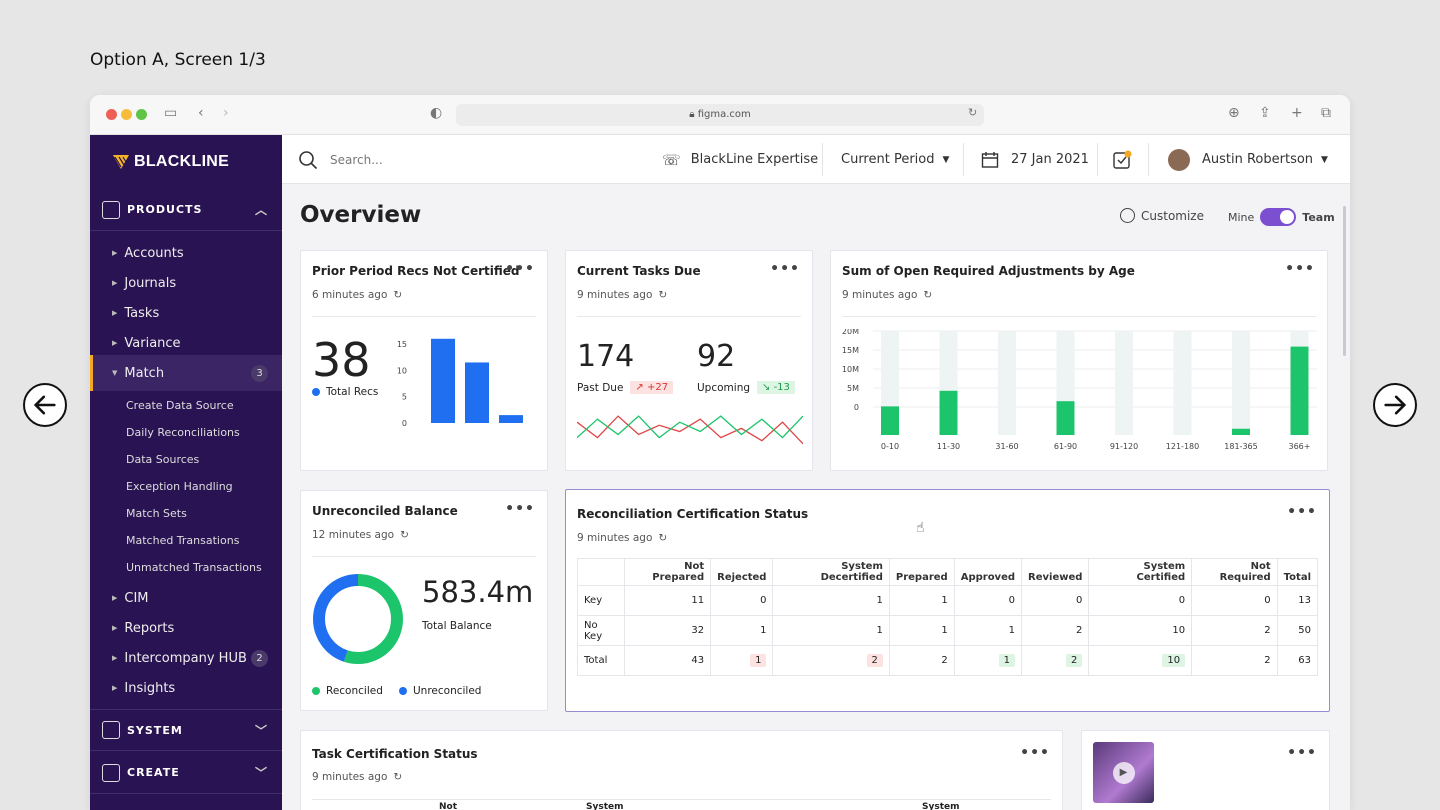  What do you see at coordinates (1278, 217) in the screenshot?
I see `toggle-switch` at bounding box center [1278, 217].